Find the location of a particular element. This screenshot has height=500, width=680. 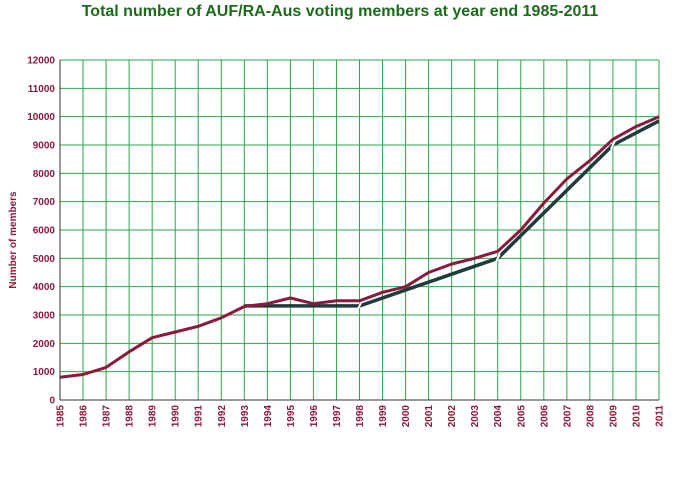

x-tick-label: 2004 is located at coordinates (498, 416).